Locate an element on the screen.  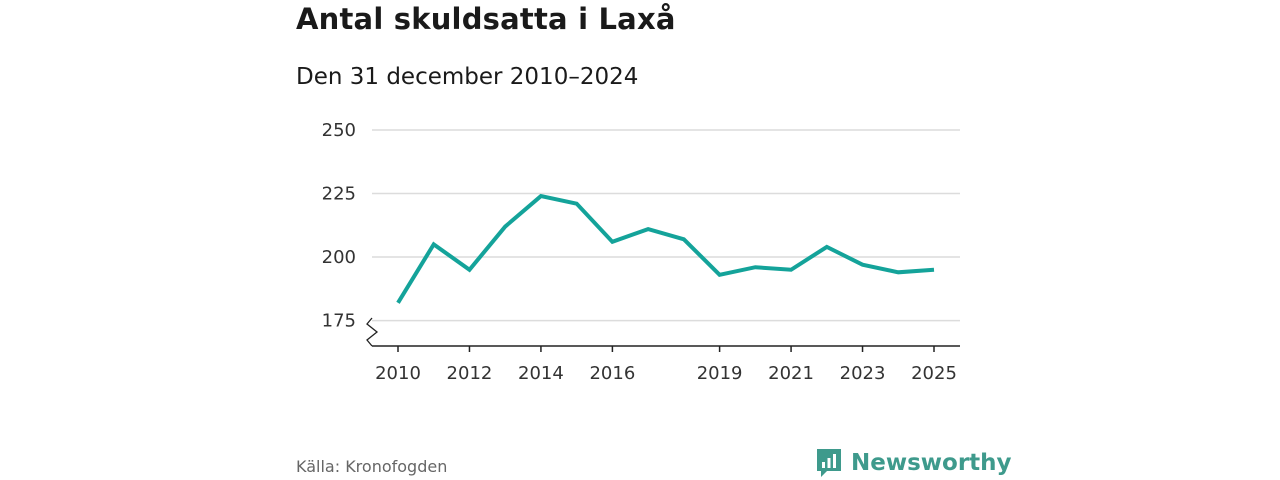
x-tick-label: 2012 is located at coordinates (470, 373).